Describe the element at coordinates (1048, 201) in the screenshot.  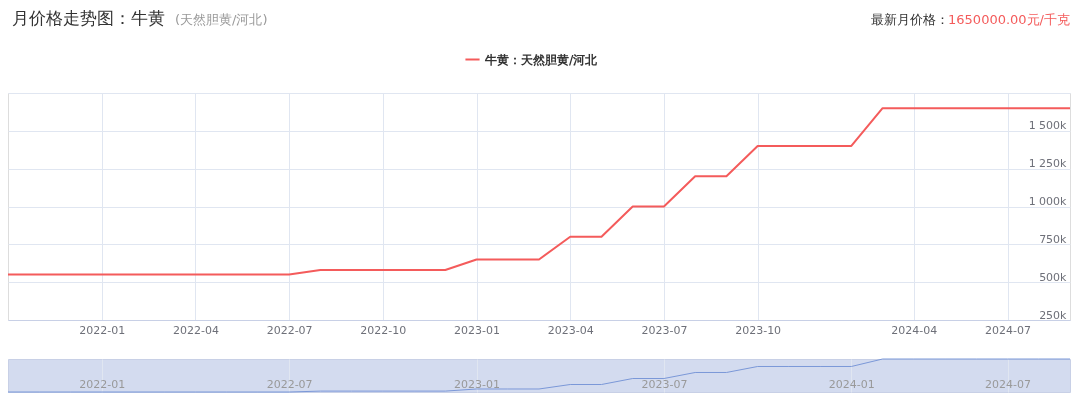
I see `y-tick-label: 1 000k` at that location.